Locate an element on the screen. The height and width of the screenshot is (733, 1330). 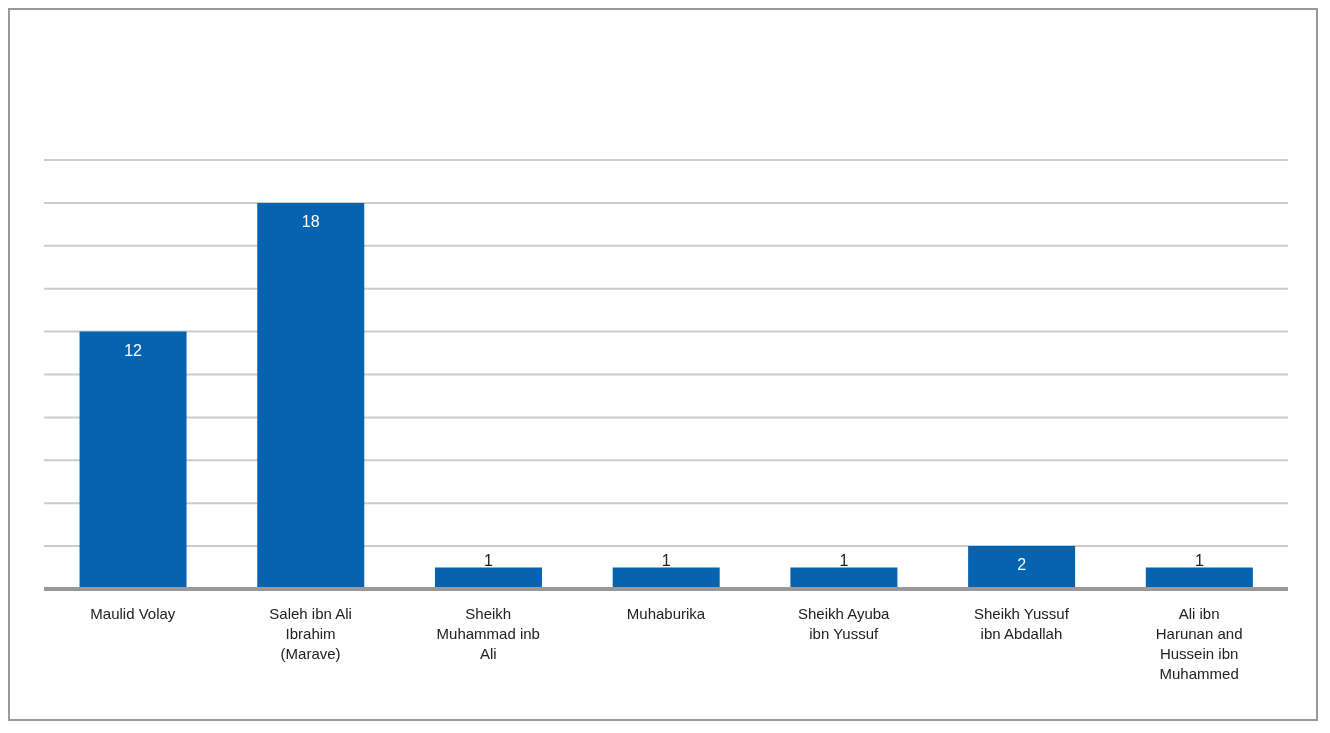
x-tick-label: Saleh ibn Ali Ibrahim (Marave) is located at coordinates (310, 633).